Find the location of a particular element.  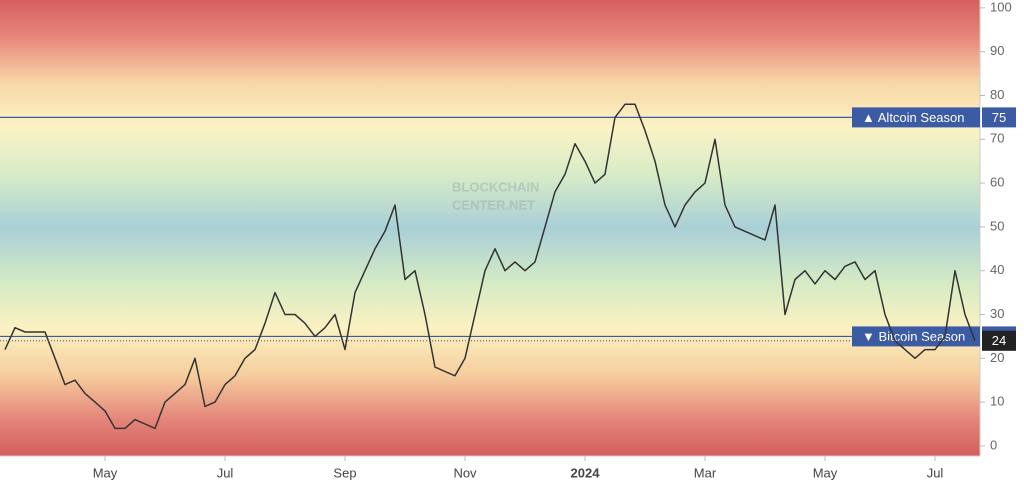

y-tick-label: 80 is located at coordinates (997, 94).